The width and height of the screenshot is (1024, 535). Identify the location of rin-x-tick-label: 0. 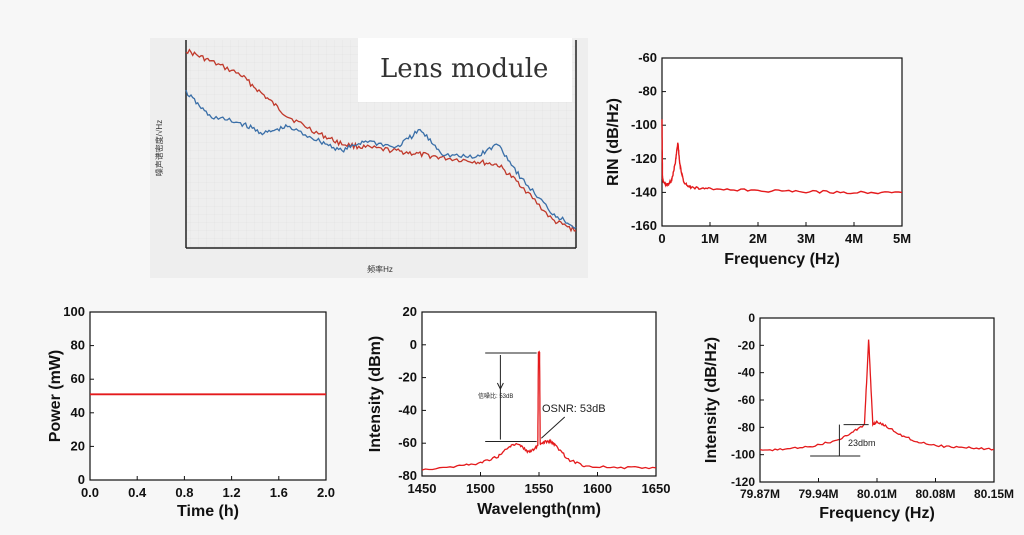
(661, 238).